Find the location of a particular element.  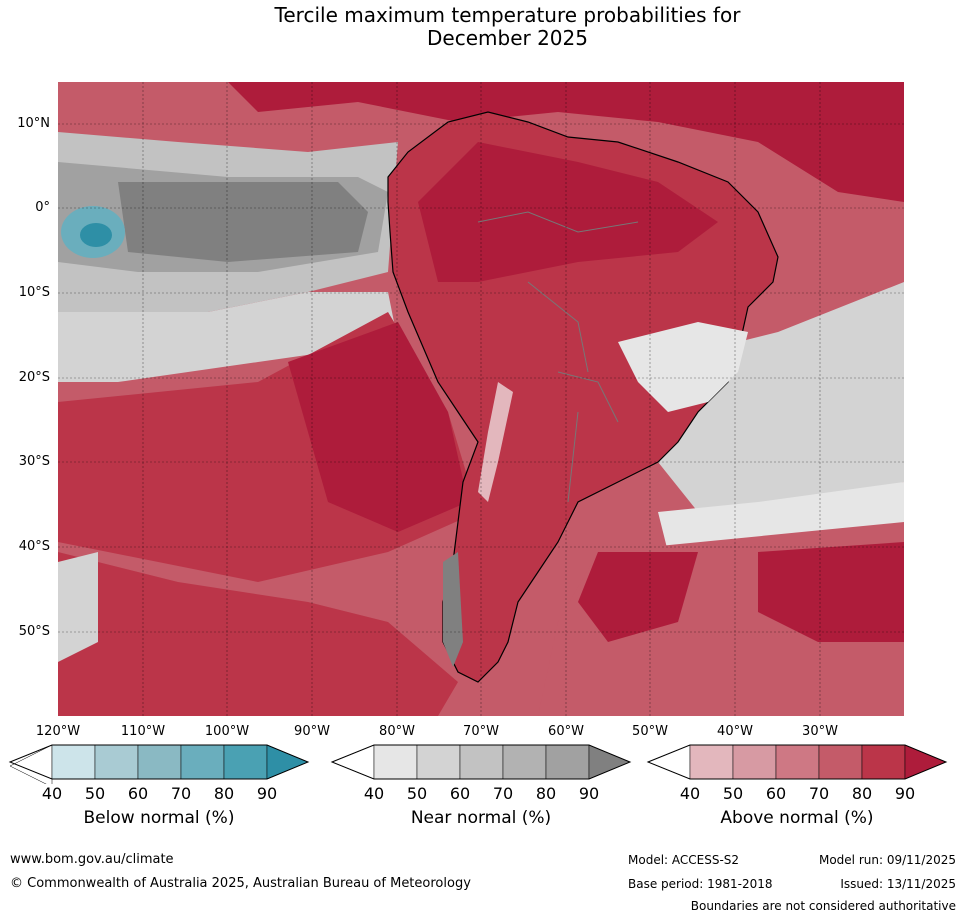

region-near-brazil is located at coordinates (683, 367).